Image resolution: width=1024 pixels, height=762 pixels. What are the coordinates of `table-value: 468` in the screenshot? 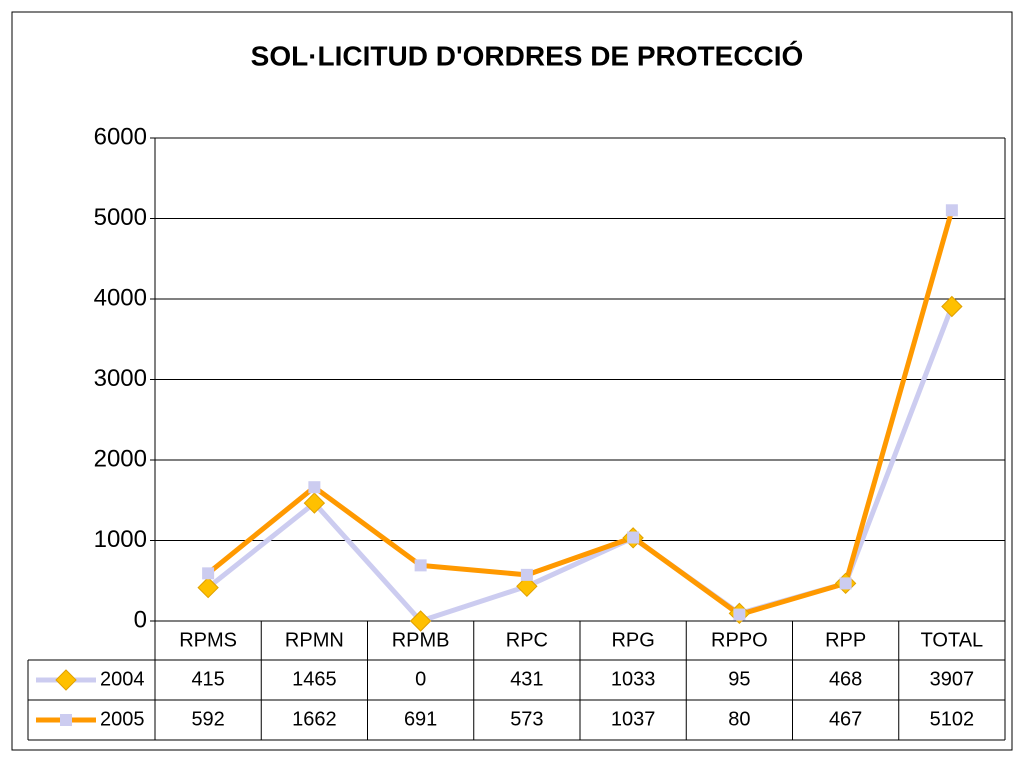 It's located at (845, 679).